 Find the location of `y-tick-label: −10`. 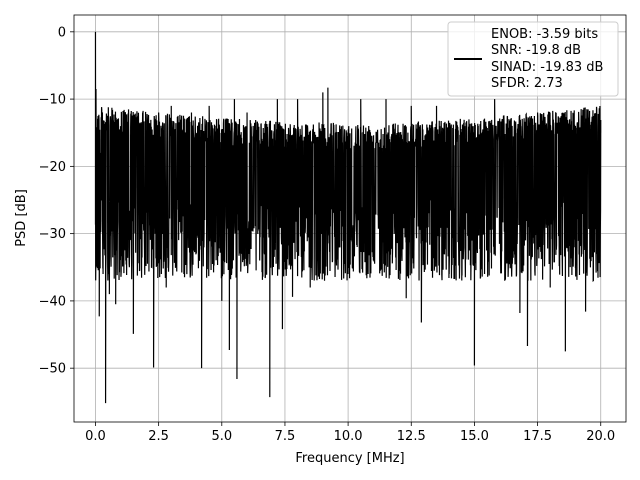

y-tick-label: −10 is located at coordinates (52, 100).